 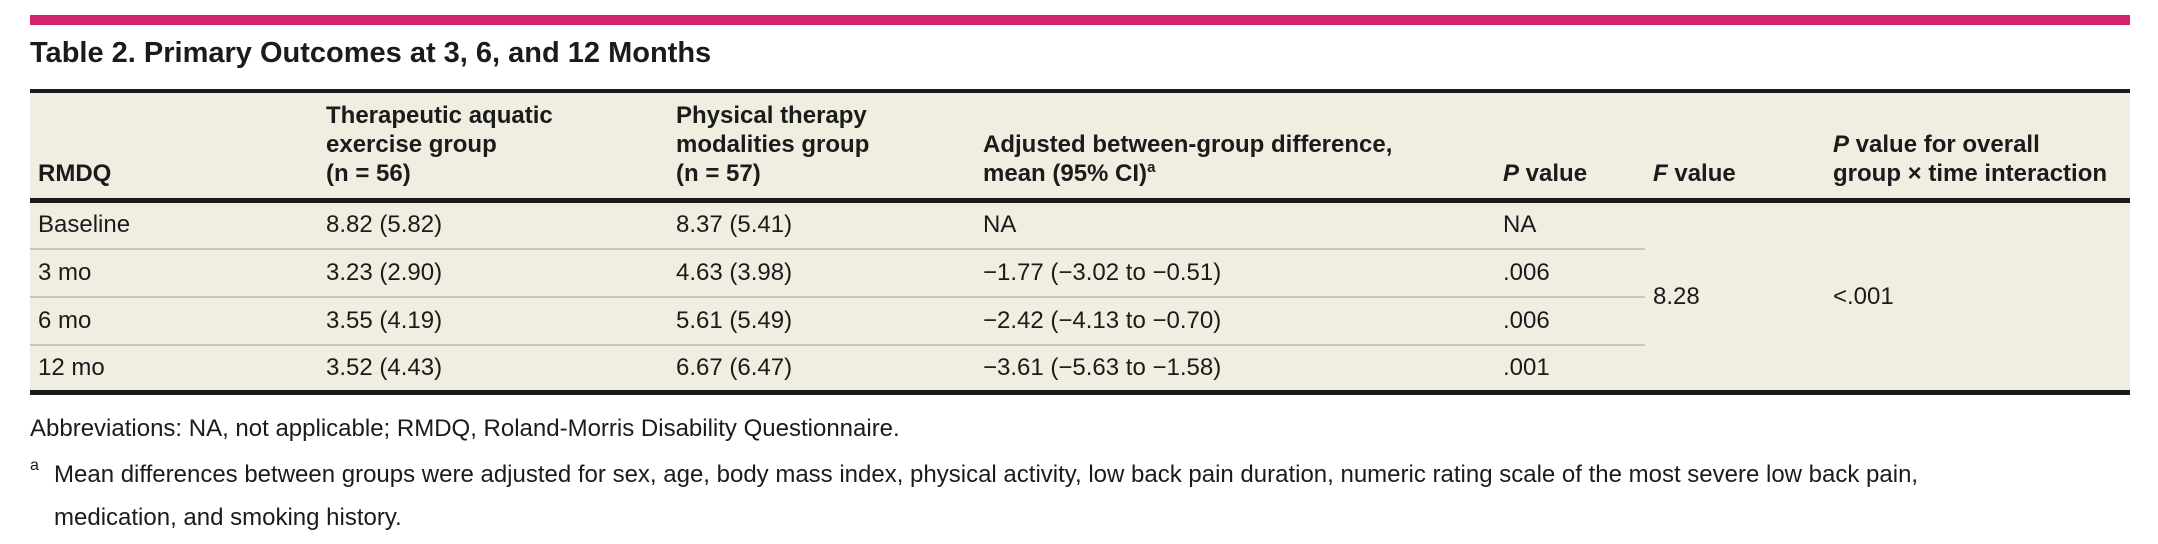 What do you see at coordinates (34, 465) in the screenshot?
I see `footnote-a-marker: a` at bounding box center [34, 465].